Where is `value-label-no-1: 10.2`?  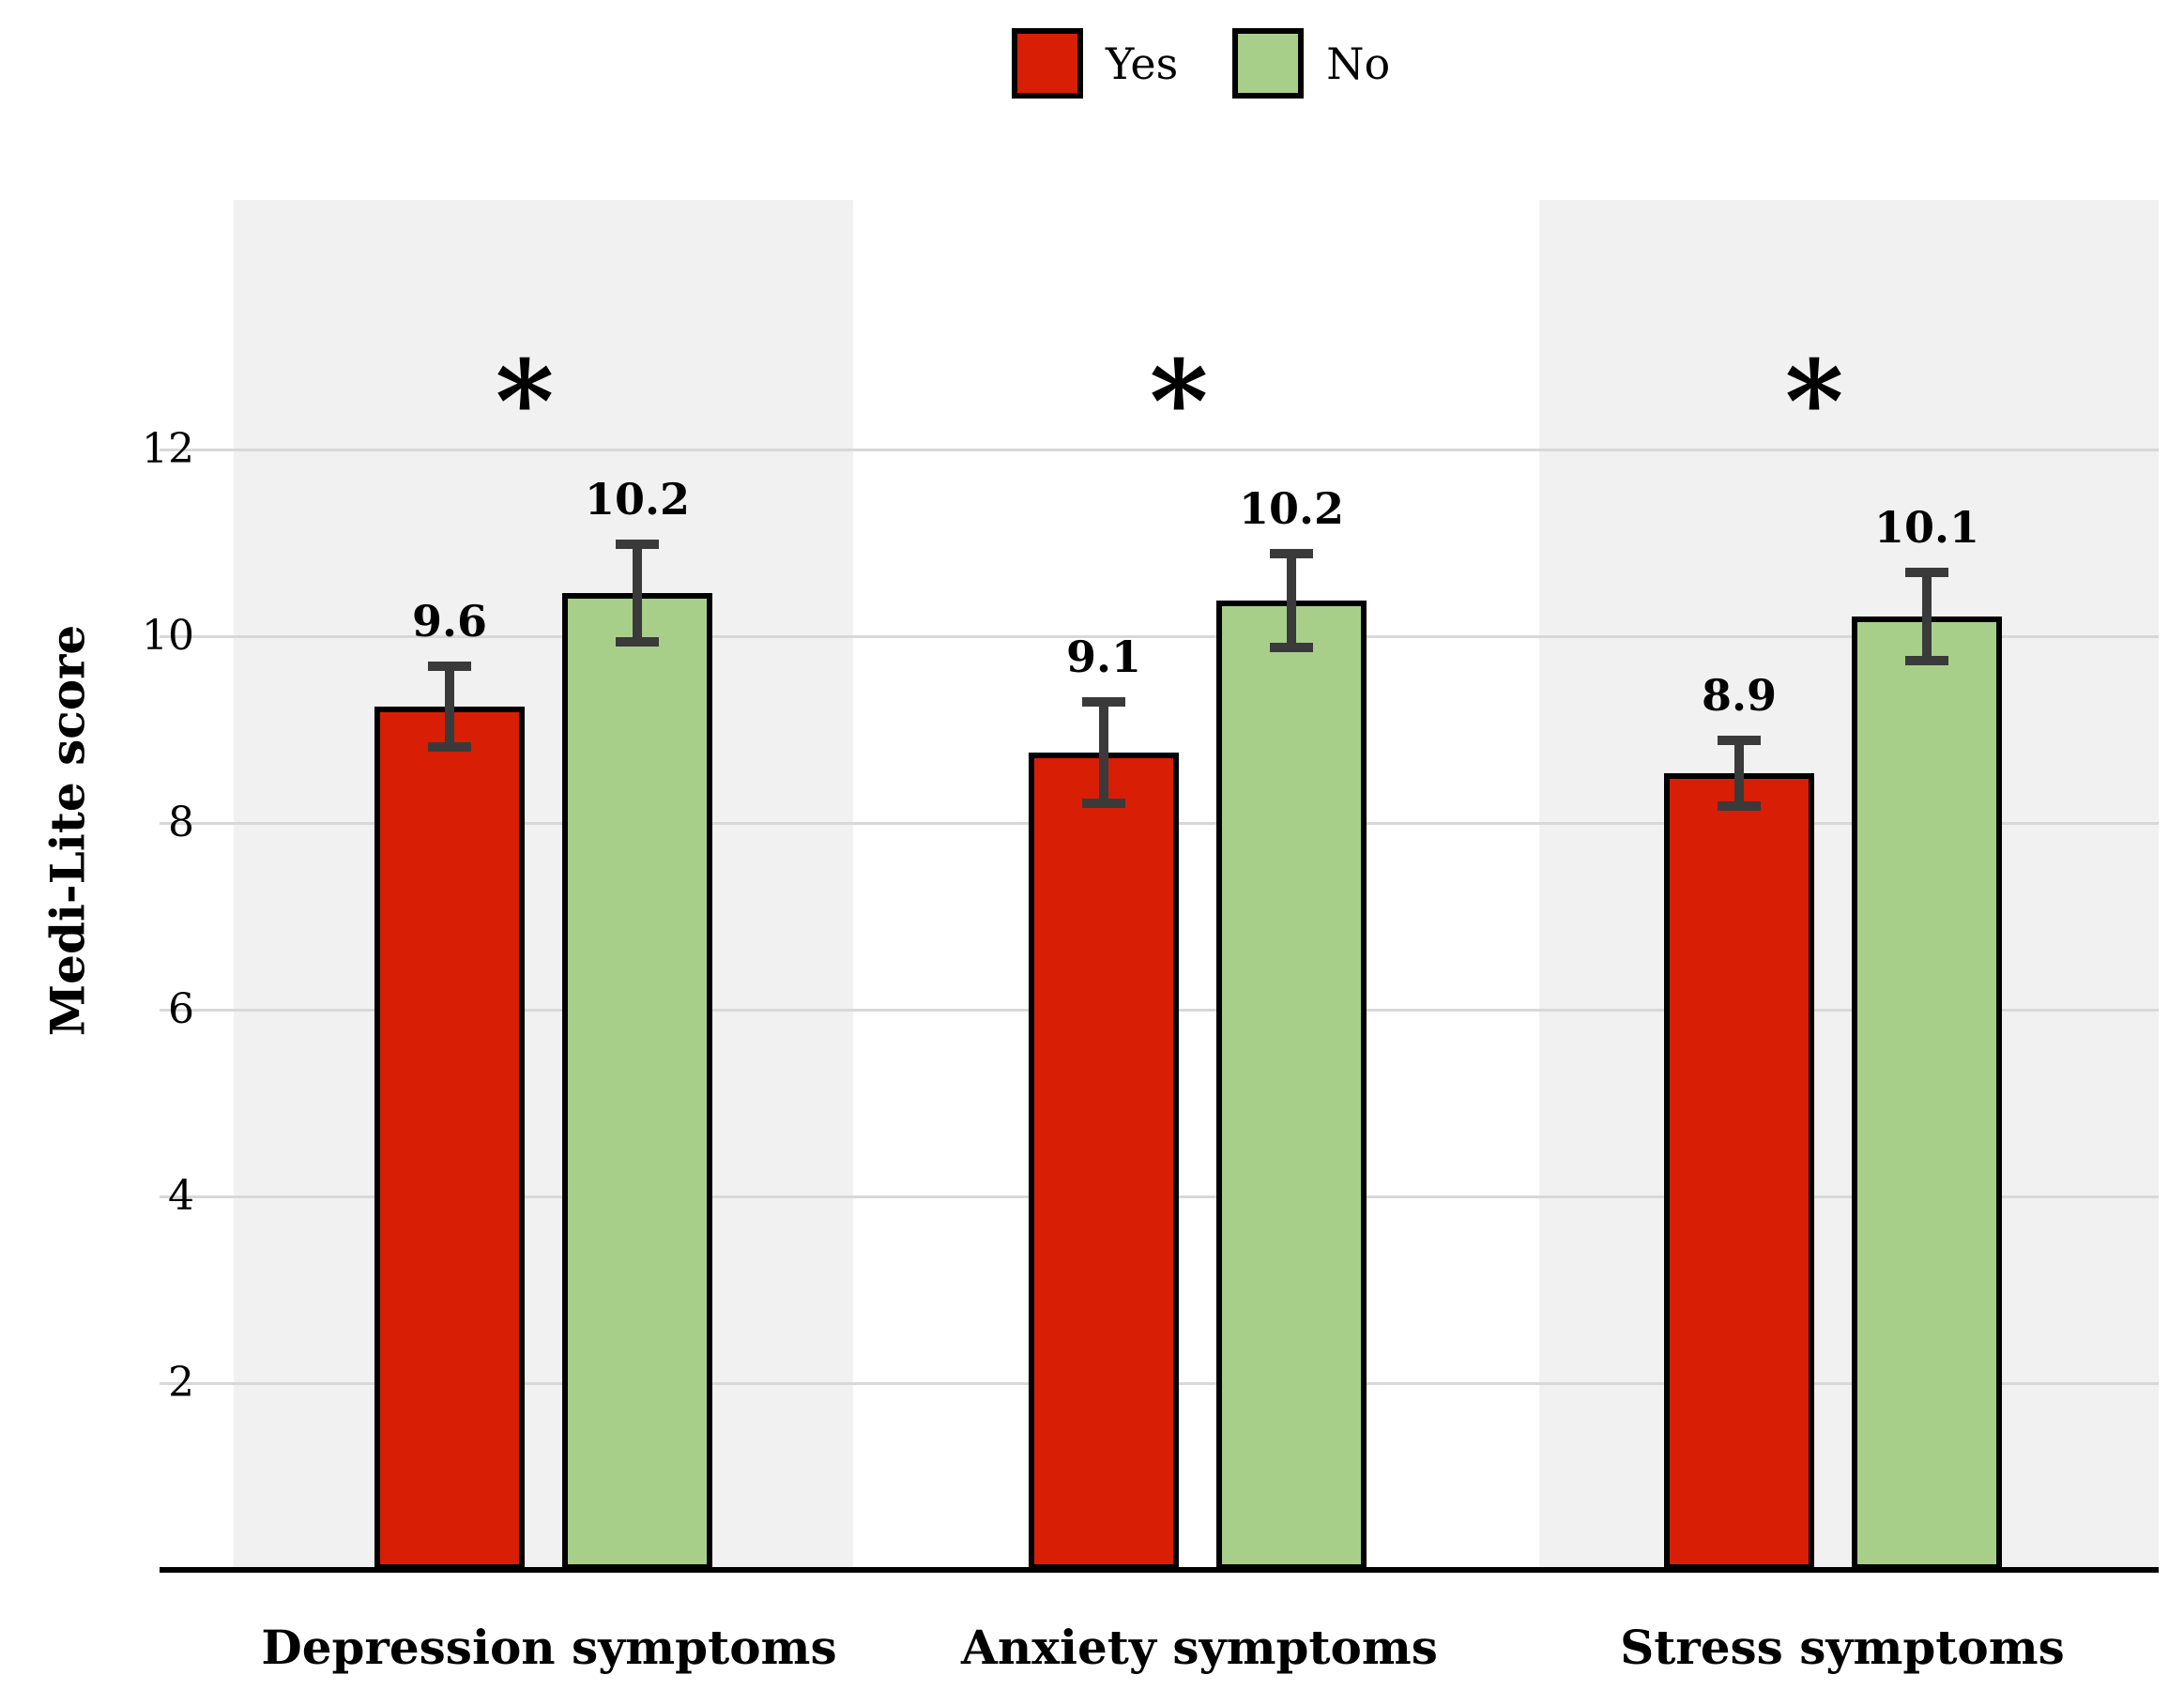
value-label-no-1: 10.2 is located at coordinates (637, 500).